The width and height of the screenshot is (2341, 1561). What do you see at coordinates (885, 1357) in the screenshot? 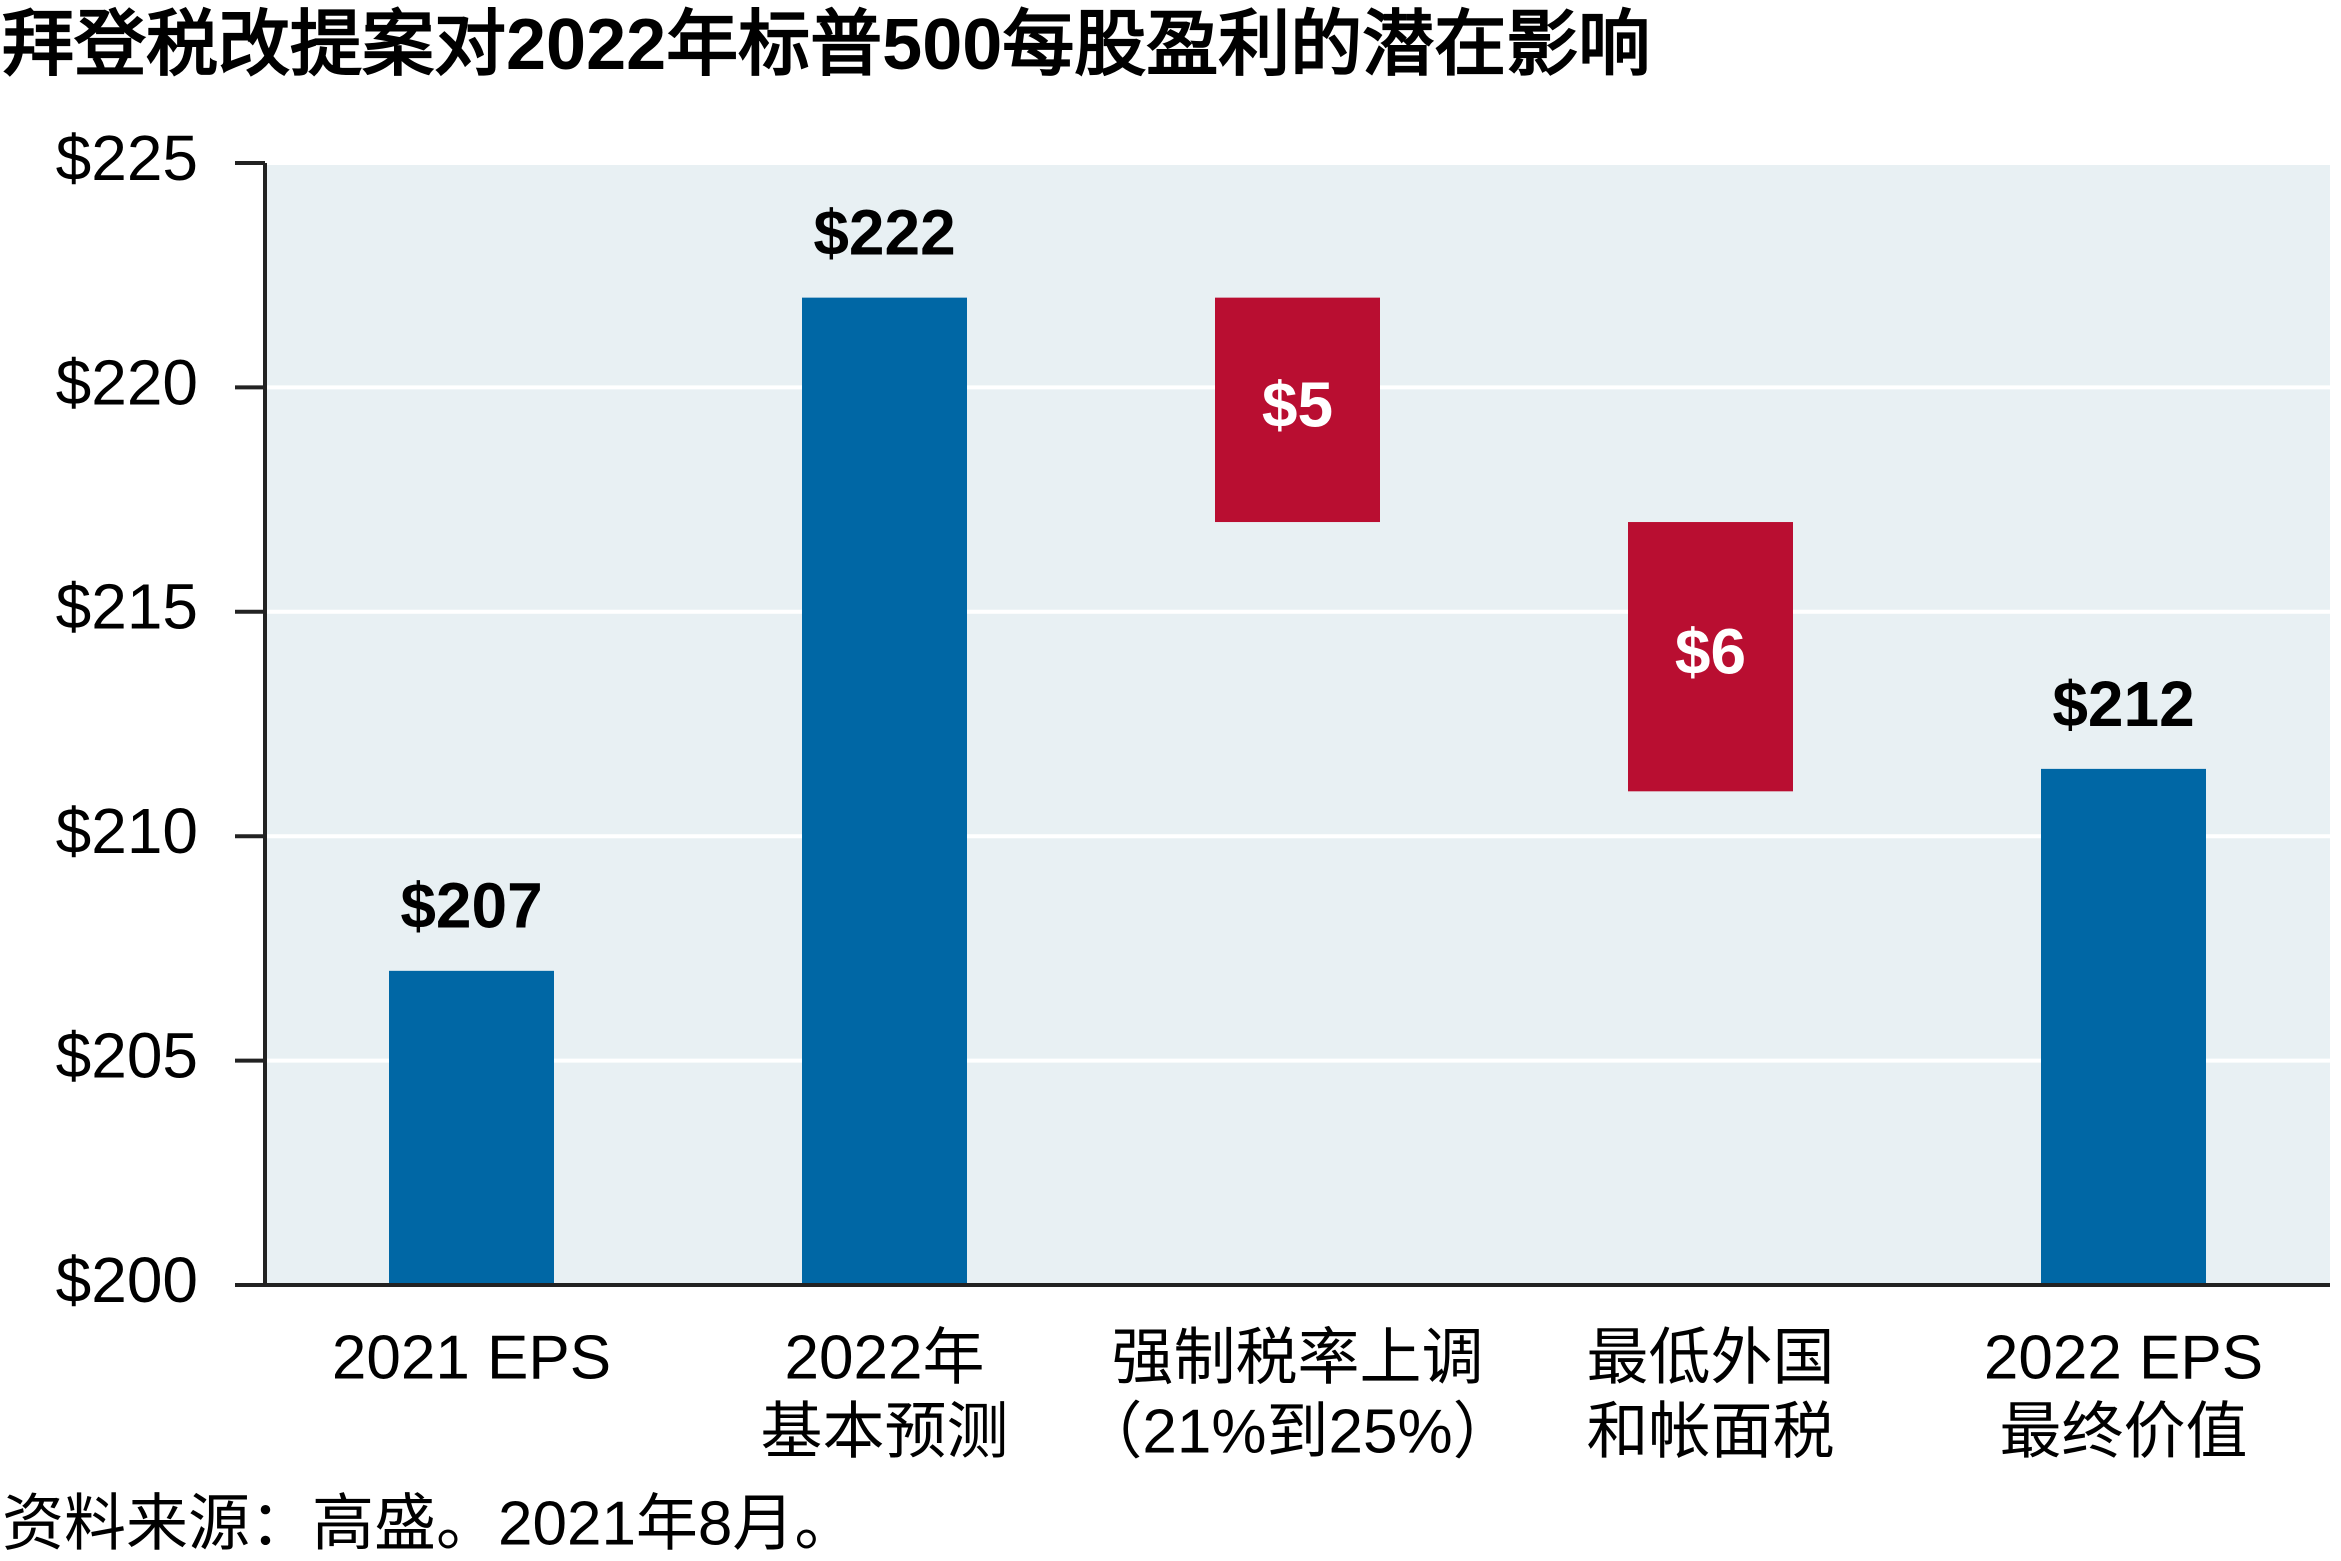
I see `x-tick-label: 2022年` at bounding box center [885, 1357].